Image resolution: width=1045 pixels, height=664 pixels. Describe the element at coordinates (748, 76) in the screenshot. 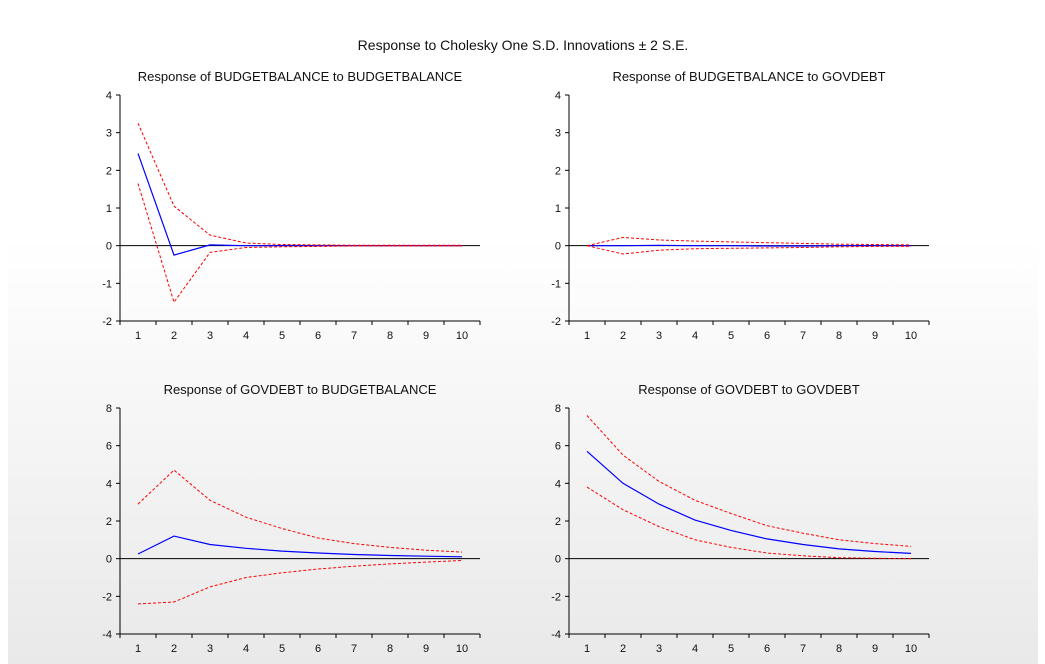

I see `panel-title: Response of BUDGETBALANCE to GOVDEBT` at that location.